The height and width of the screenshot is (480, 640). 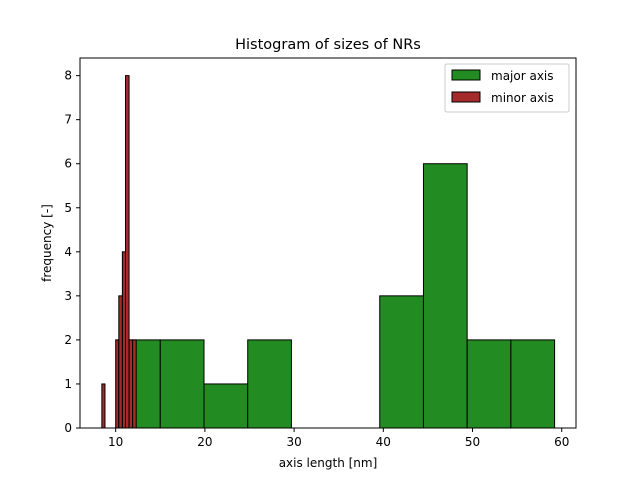 What do you see at coordinates (68, 76) in the screenshot?
I see `y-tick-label: 8` at bounding box center [68, 76].